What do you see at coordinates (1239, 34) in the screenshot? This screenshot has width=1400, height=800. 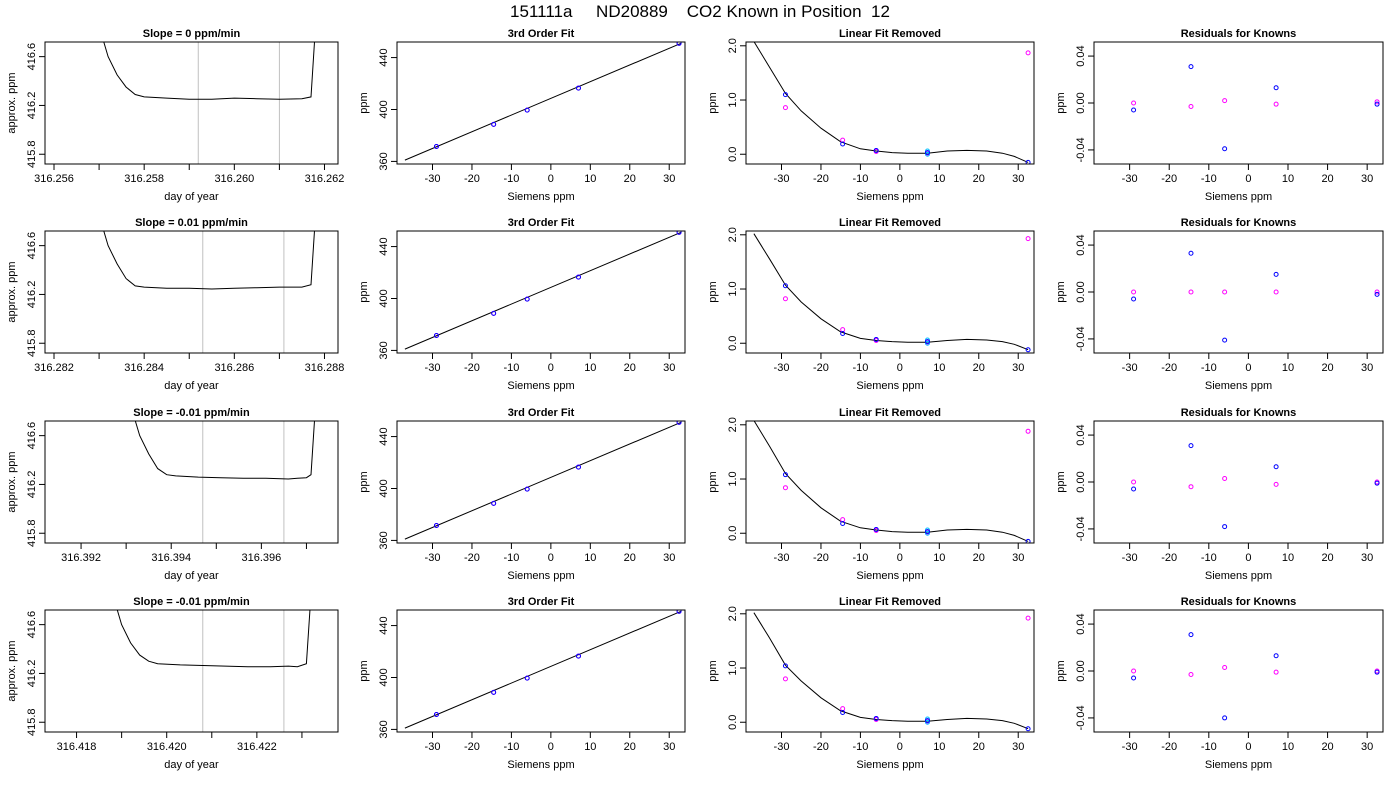 I see `panel-title: Residuals for Knowns` at bounding box center [1239, 34].